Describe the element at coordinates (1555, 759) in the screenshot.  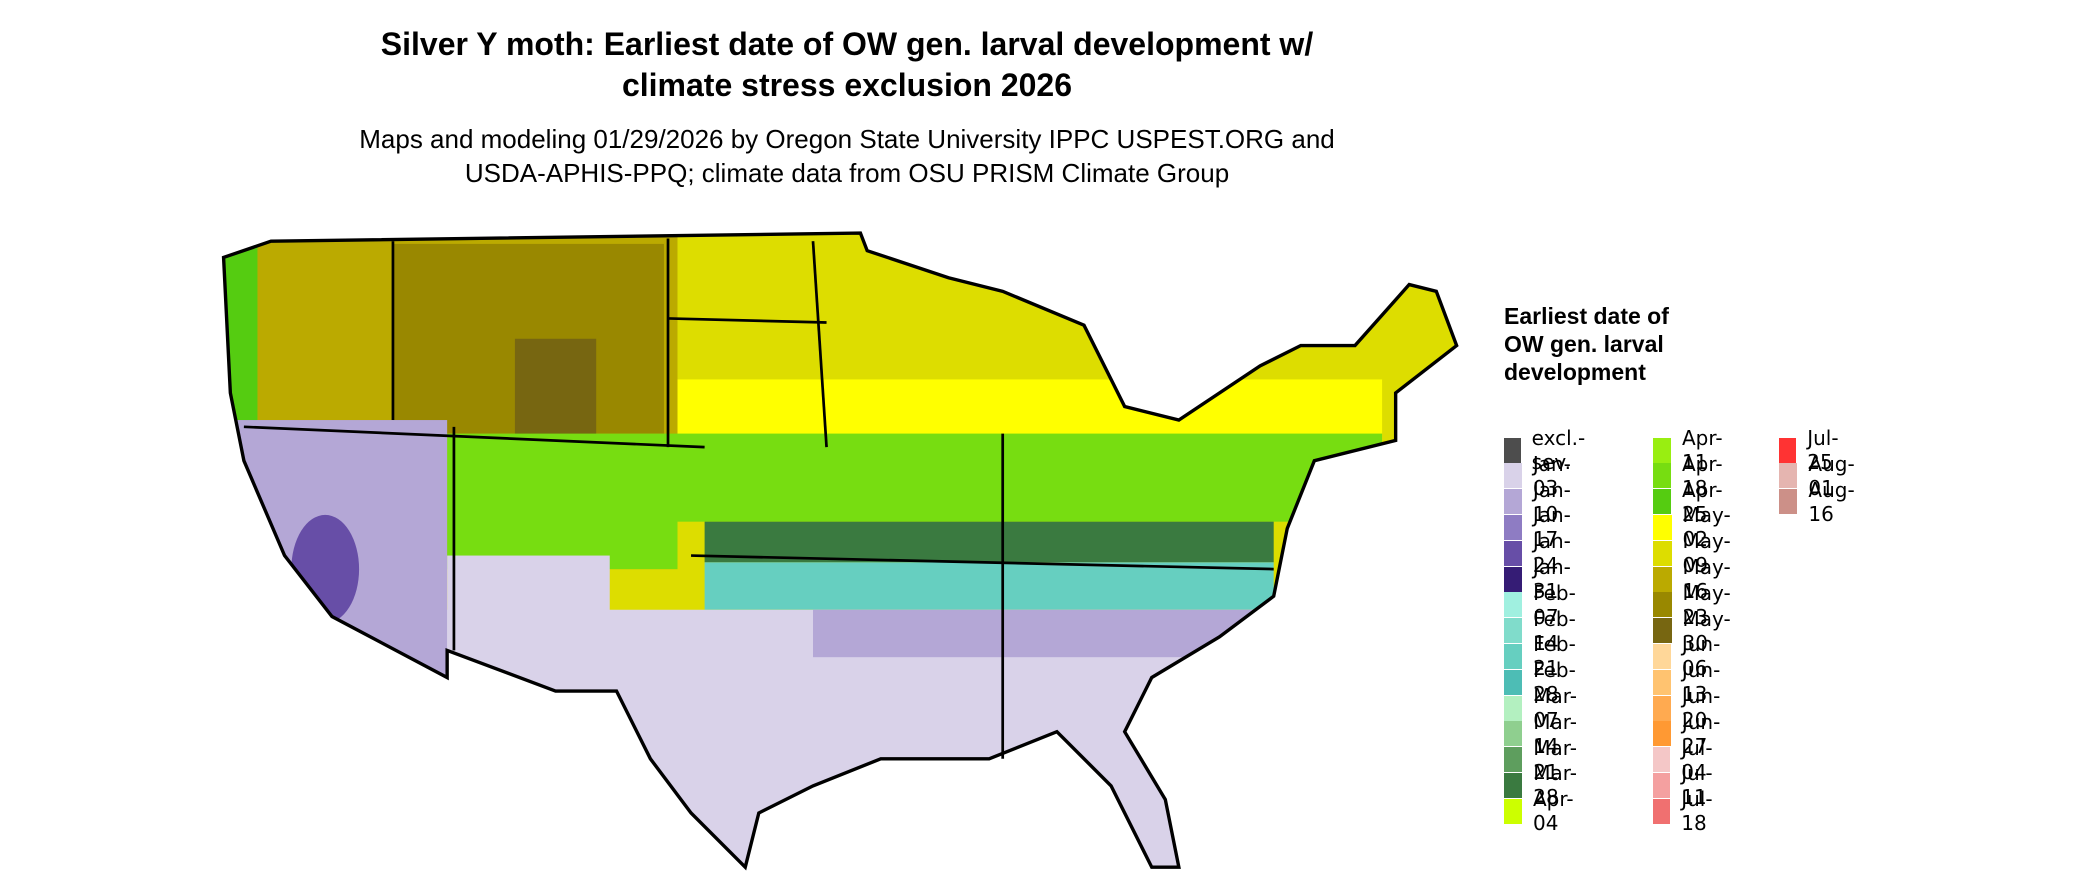
I see `legend-label: Mar-21` at that location.